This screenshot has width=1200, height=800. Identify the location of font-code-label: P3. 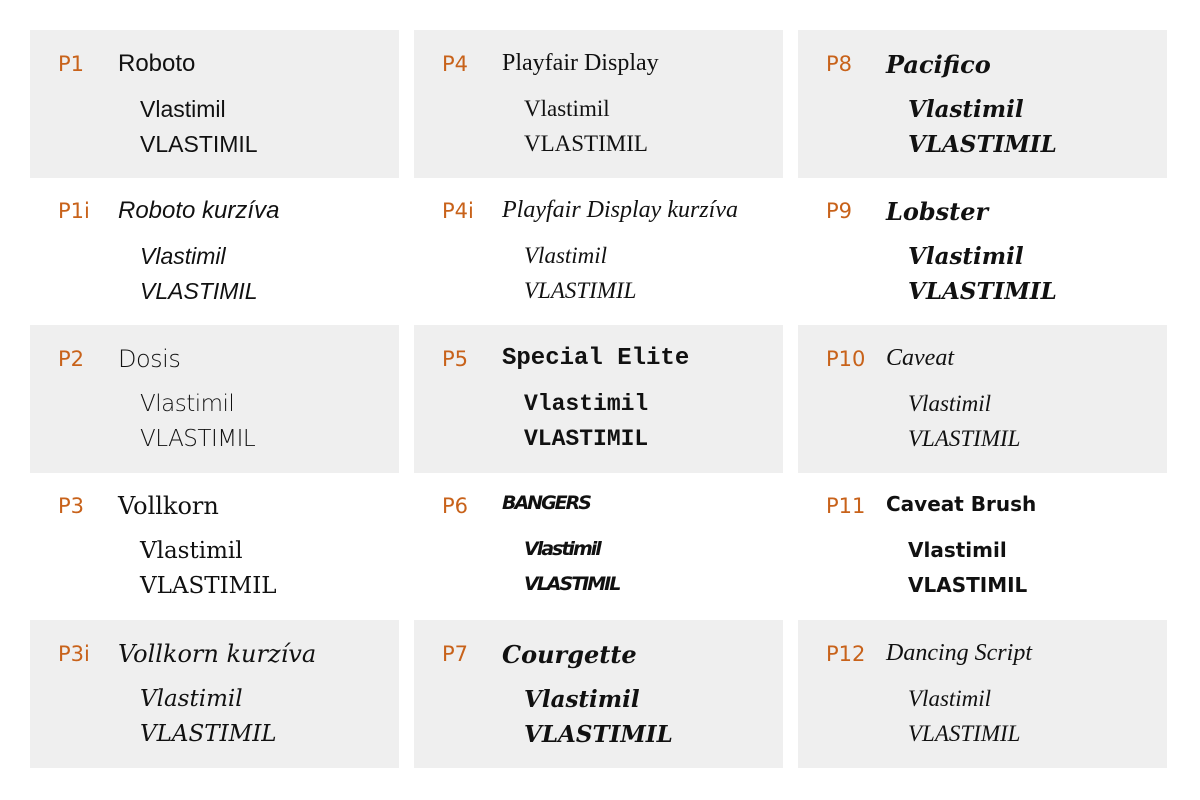
(71, 506).